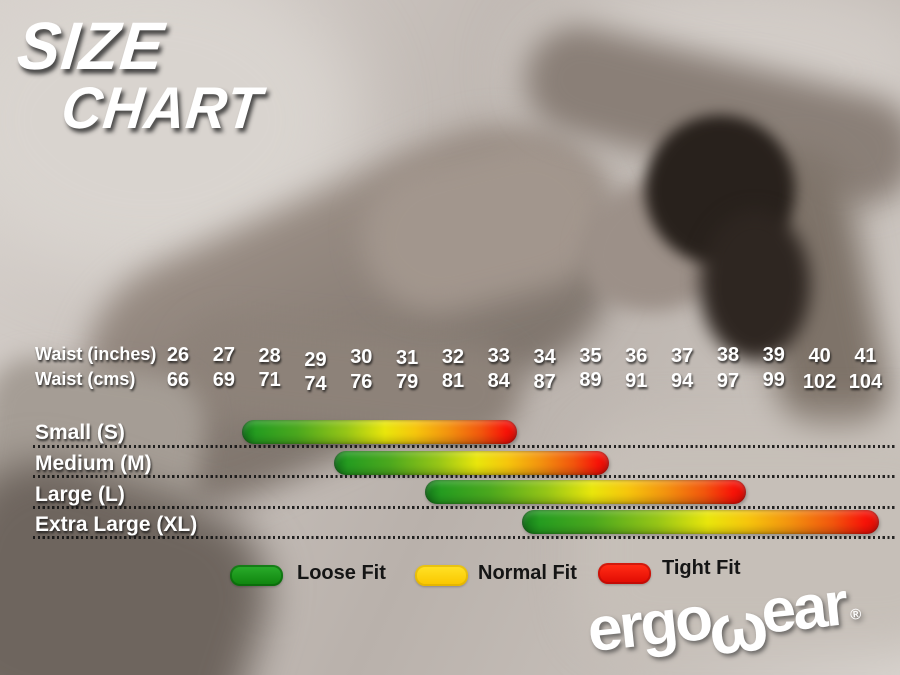  What do you see at coordinates (471, 463) in the screenshot?
I see `size-bar-medium` at bounding box center [471, 463].